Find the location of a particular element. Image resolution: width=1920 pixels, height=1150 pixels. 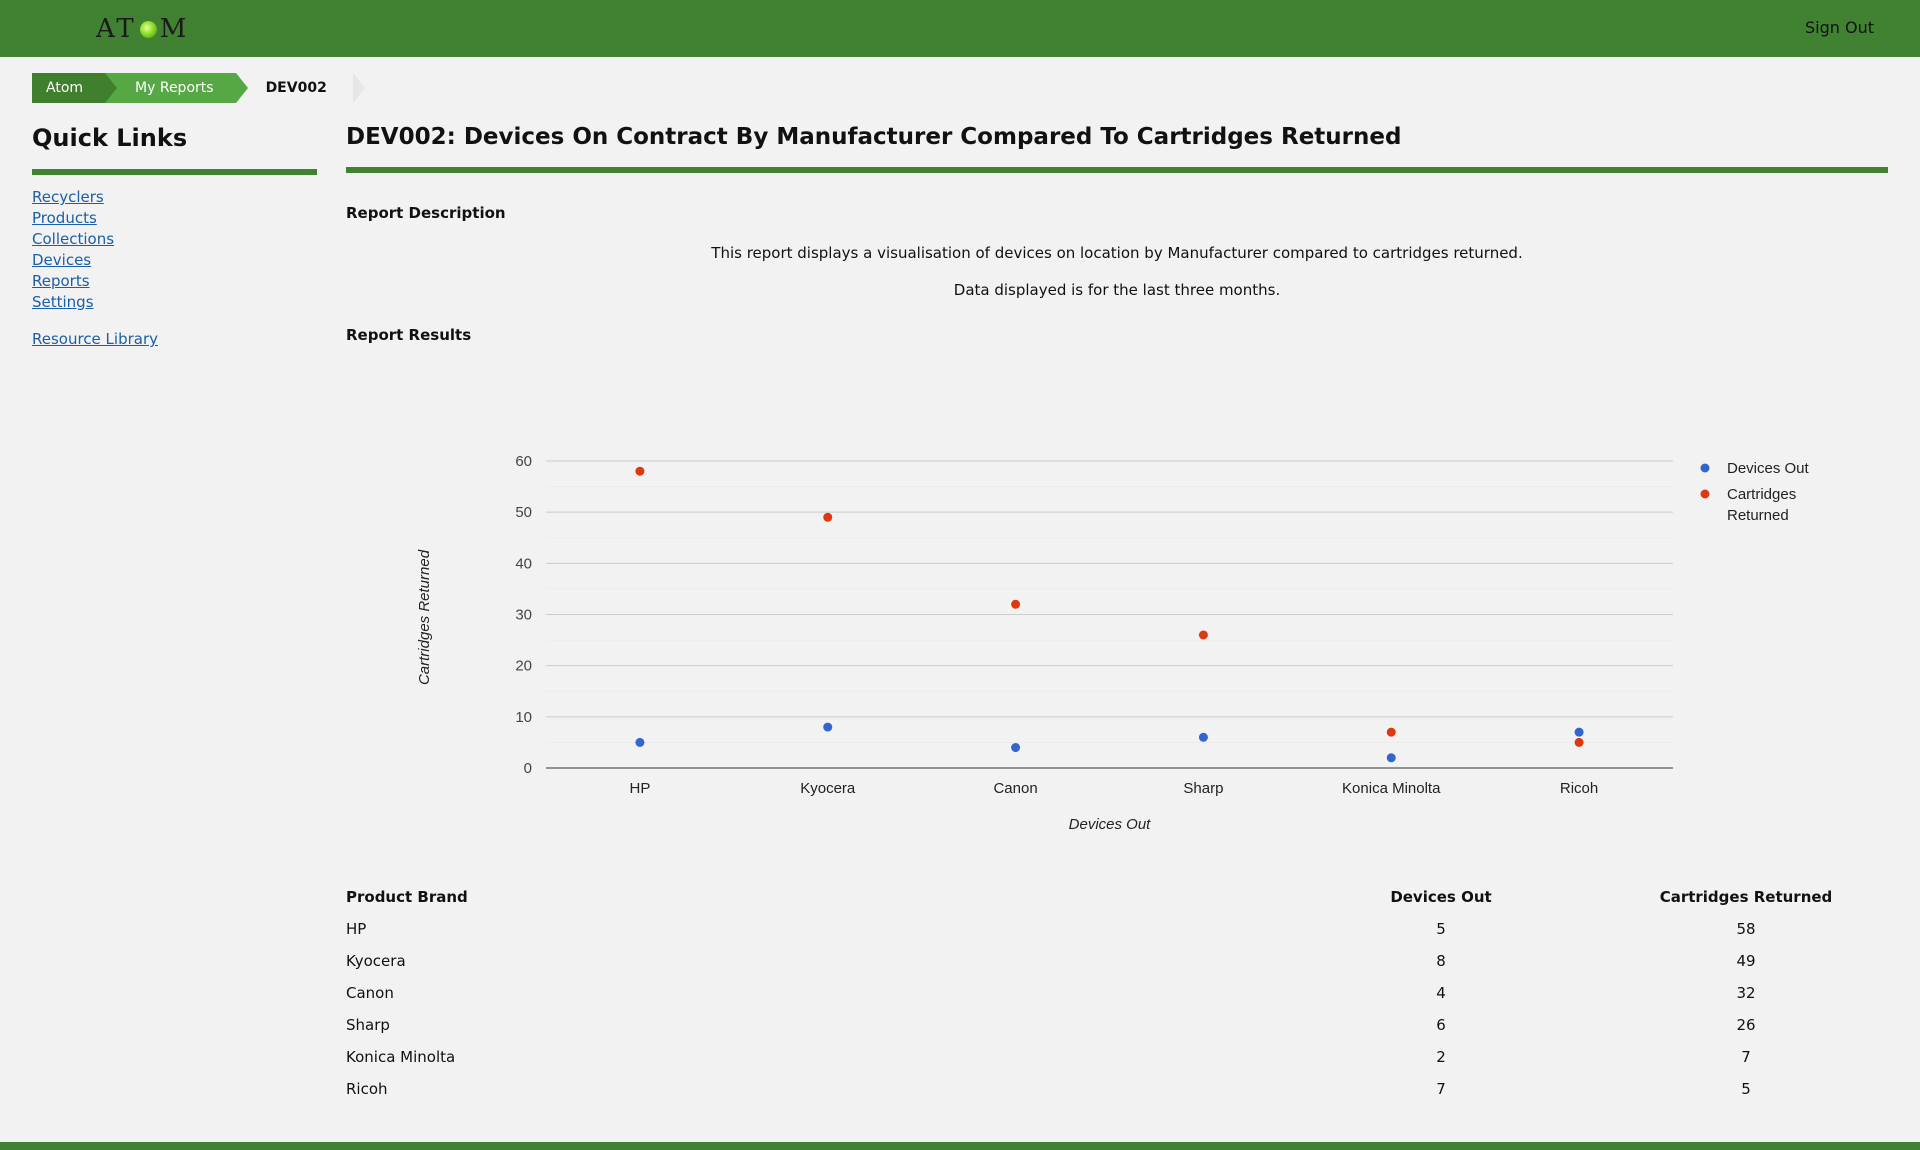

cell-devices-out: 6 is located at coordinates (1441, 1025).